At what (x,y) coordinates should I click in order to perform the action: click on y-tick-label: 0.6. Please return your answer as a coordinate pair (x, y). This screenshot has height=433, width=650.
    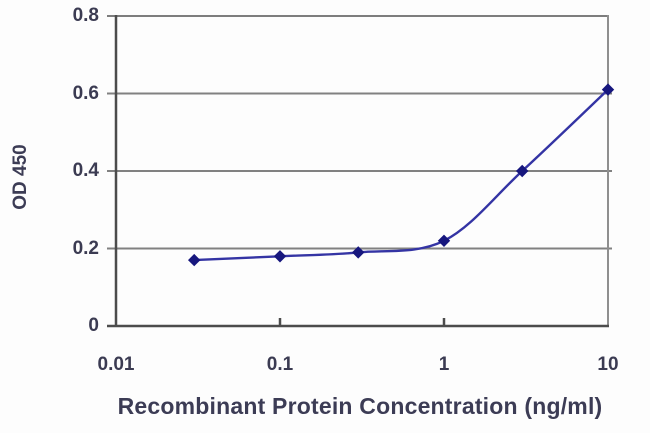
    Looking at the image, I should click on (85, 93).